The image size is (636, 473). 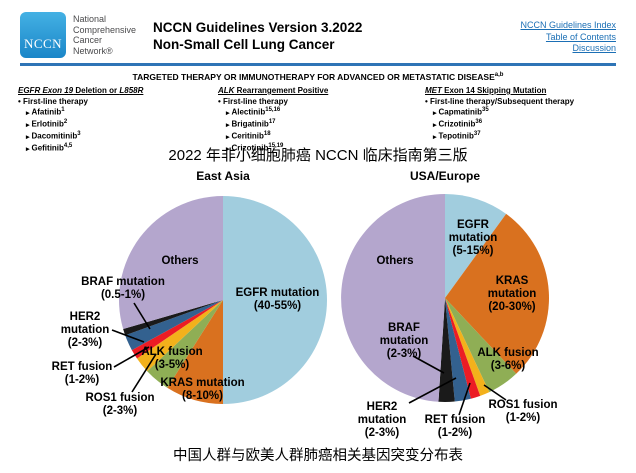 What do you see at coordinates (80, 124) in the screenshot?
I see `drug-item: Erlotinib2` at bounding box center [80, 124].